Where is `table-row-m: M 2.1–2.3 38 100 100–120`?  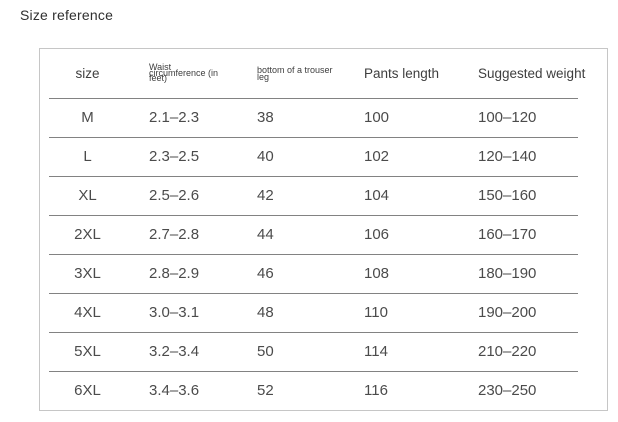 table-row-m: M 2.1–2.3 38 100 100–120 is located at coordinates (323, 117).